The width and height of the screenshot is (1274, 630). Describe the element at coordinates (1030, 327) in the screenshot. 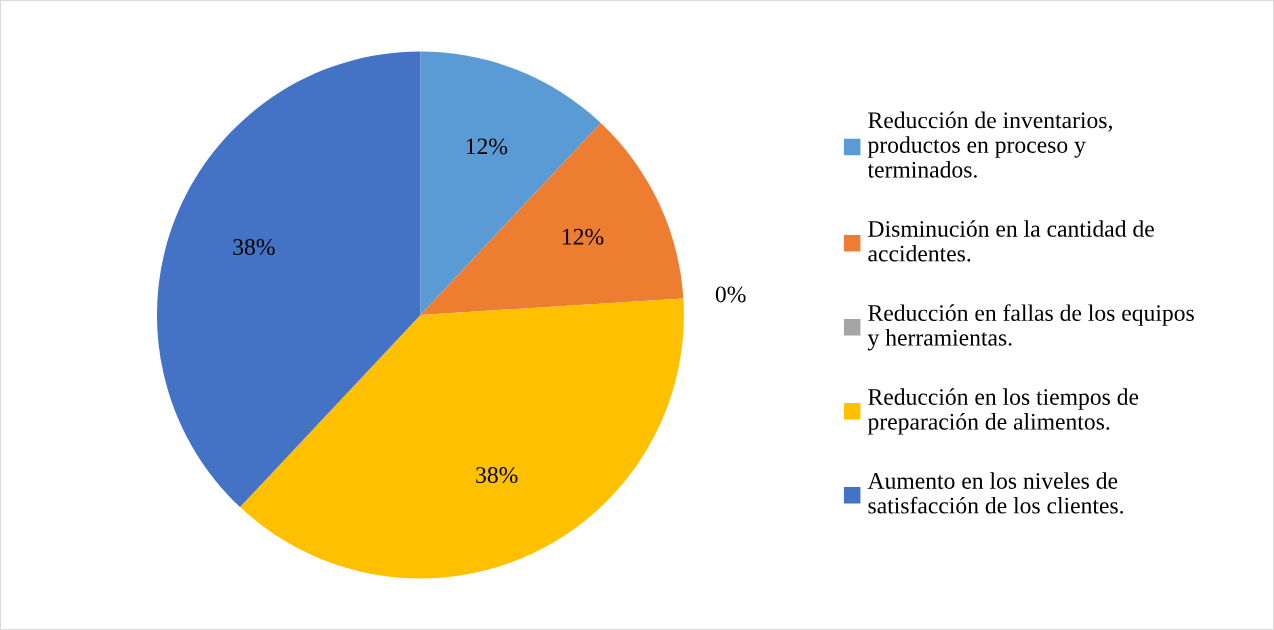

I see `legend-label: Reducción en fallas de los equipos y herramientas.` at that location.